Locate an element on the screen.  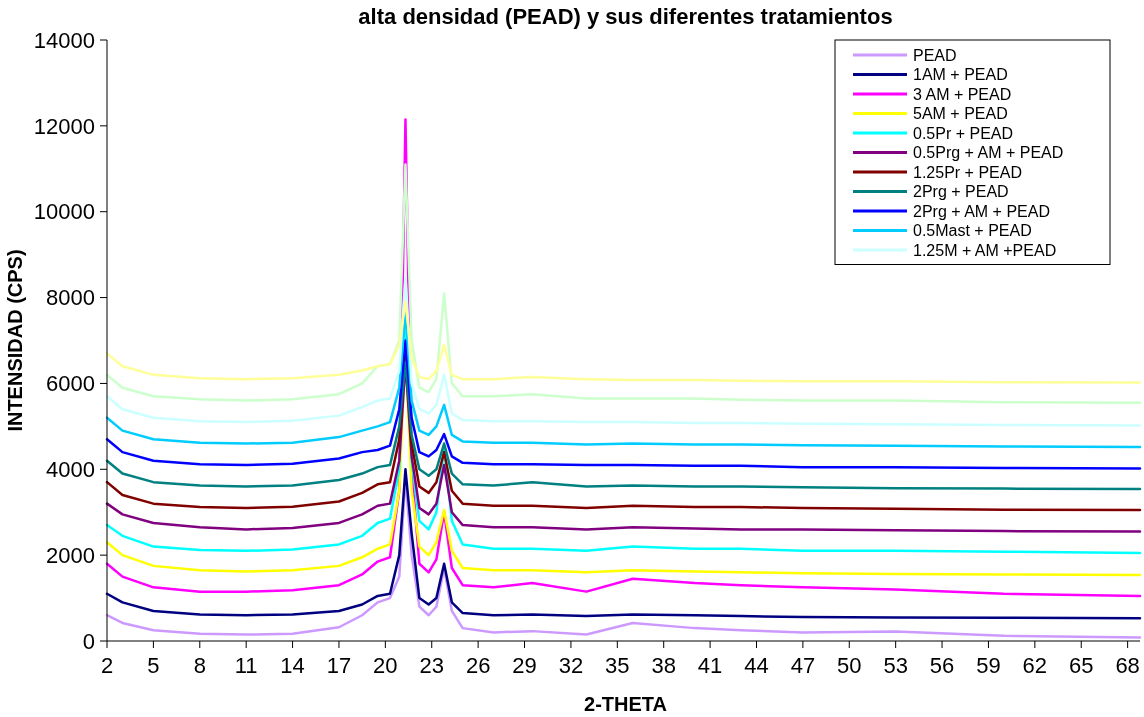
legend-label: 1.25M + AM +PEAD is located at coordinates (985, 250).